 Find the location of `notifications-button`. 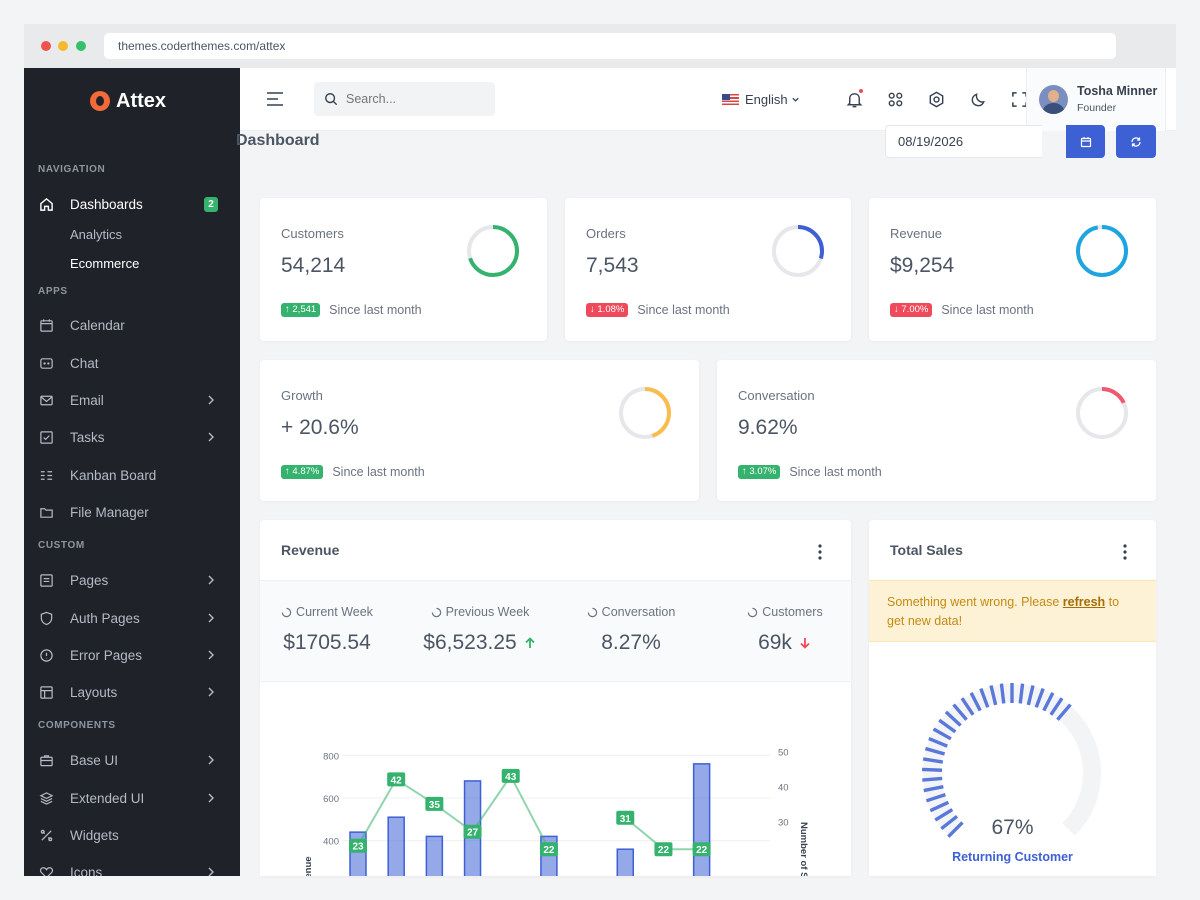

notifications-button is located at coordinates (854, 99).